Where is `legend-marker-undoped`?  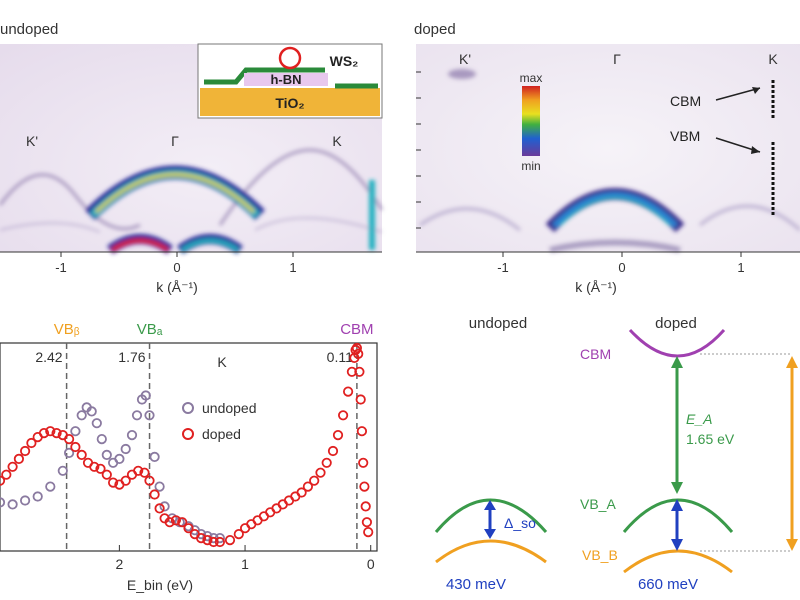 legend-marker-undoped is located at coordinates (188, 408).